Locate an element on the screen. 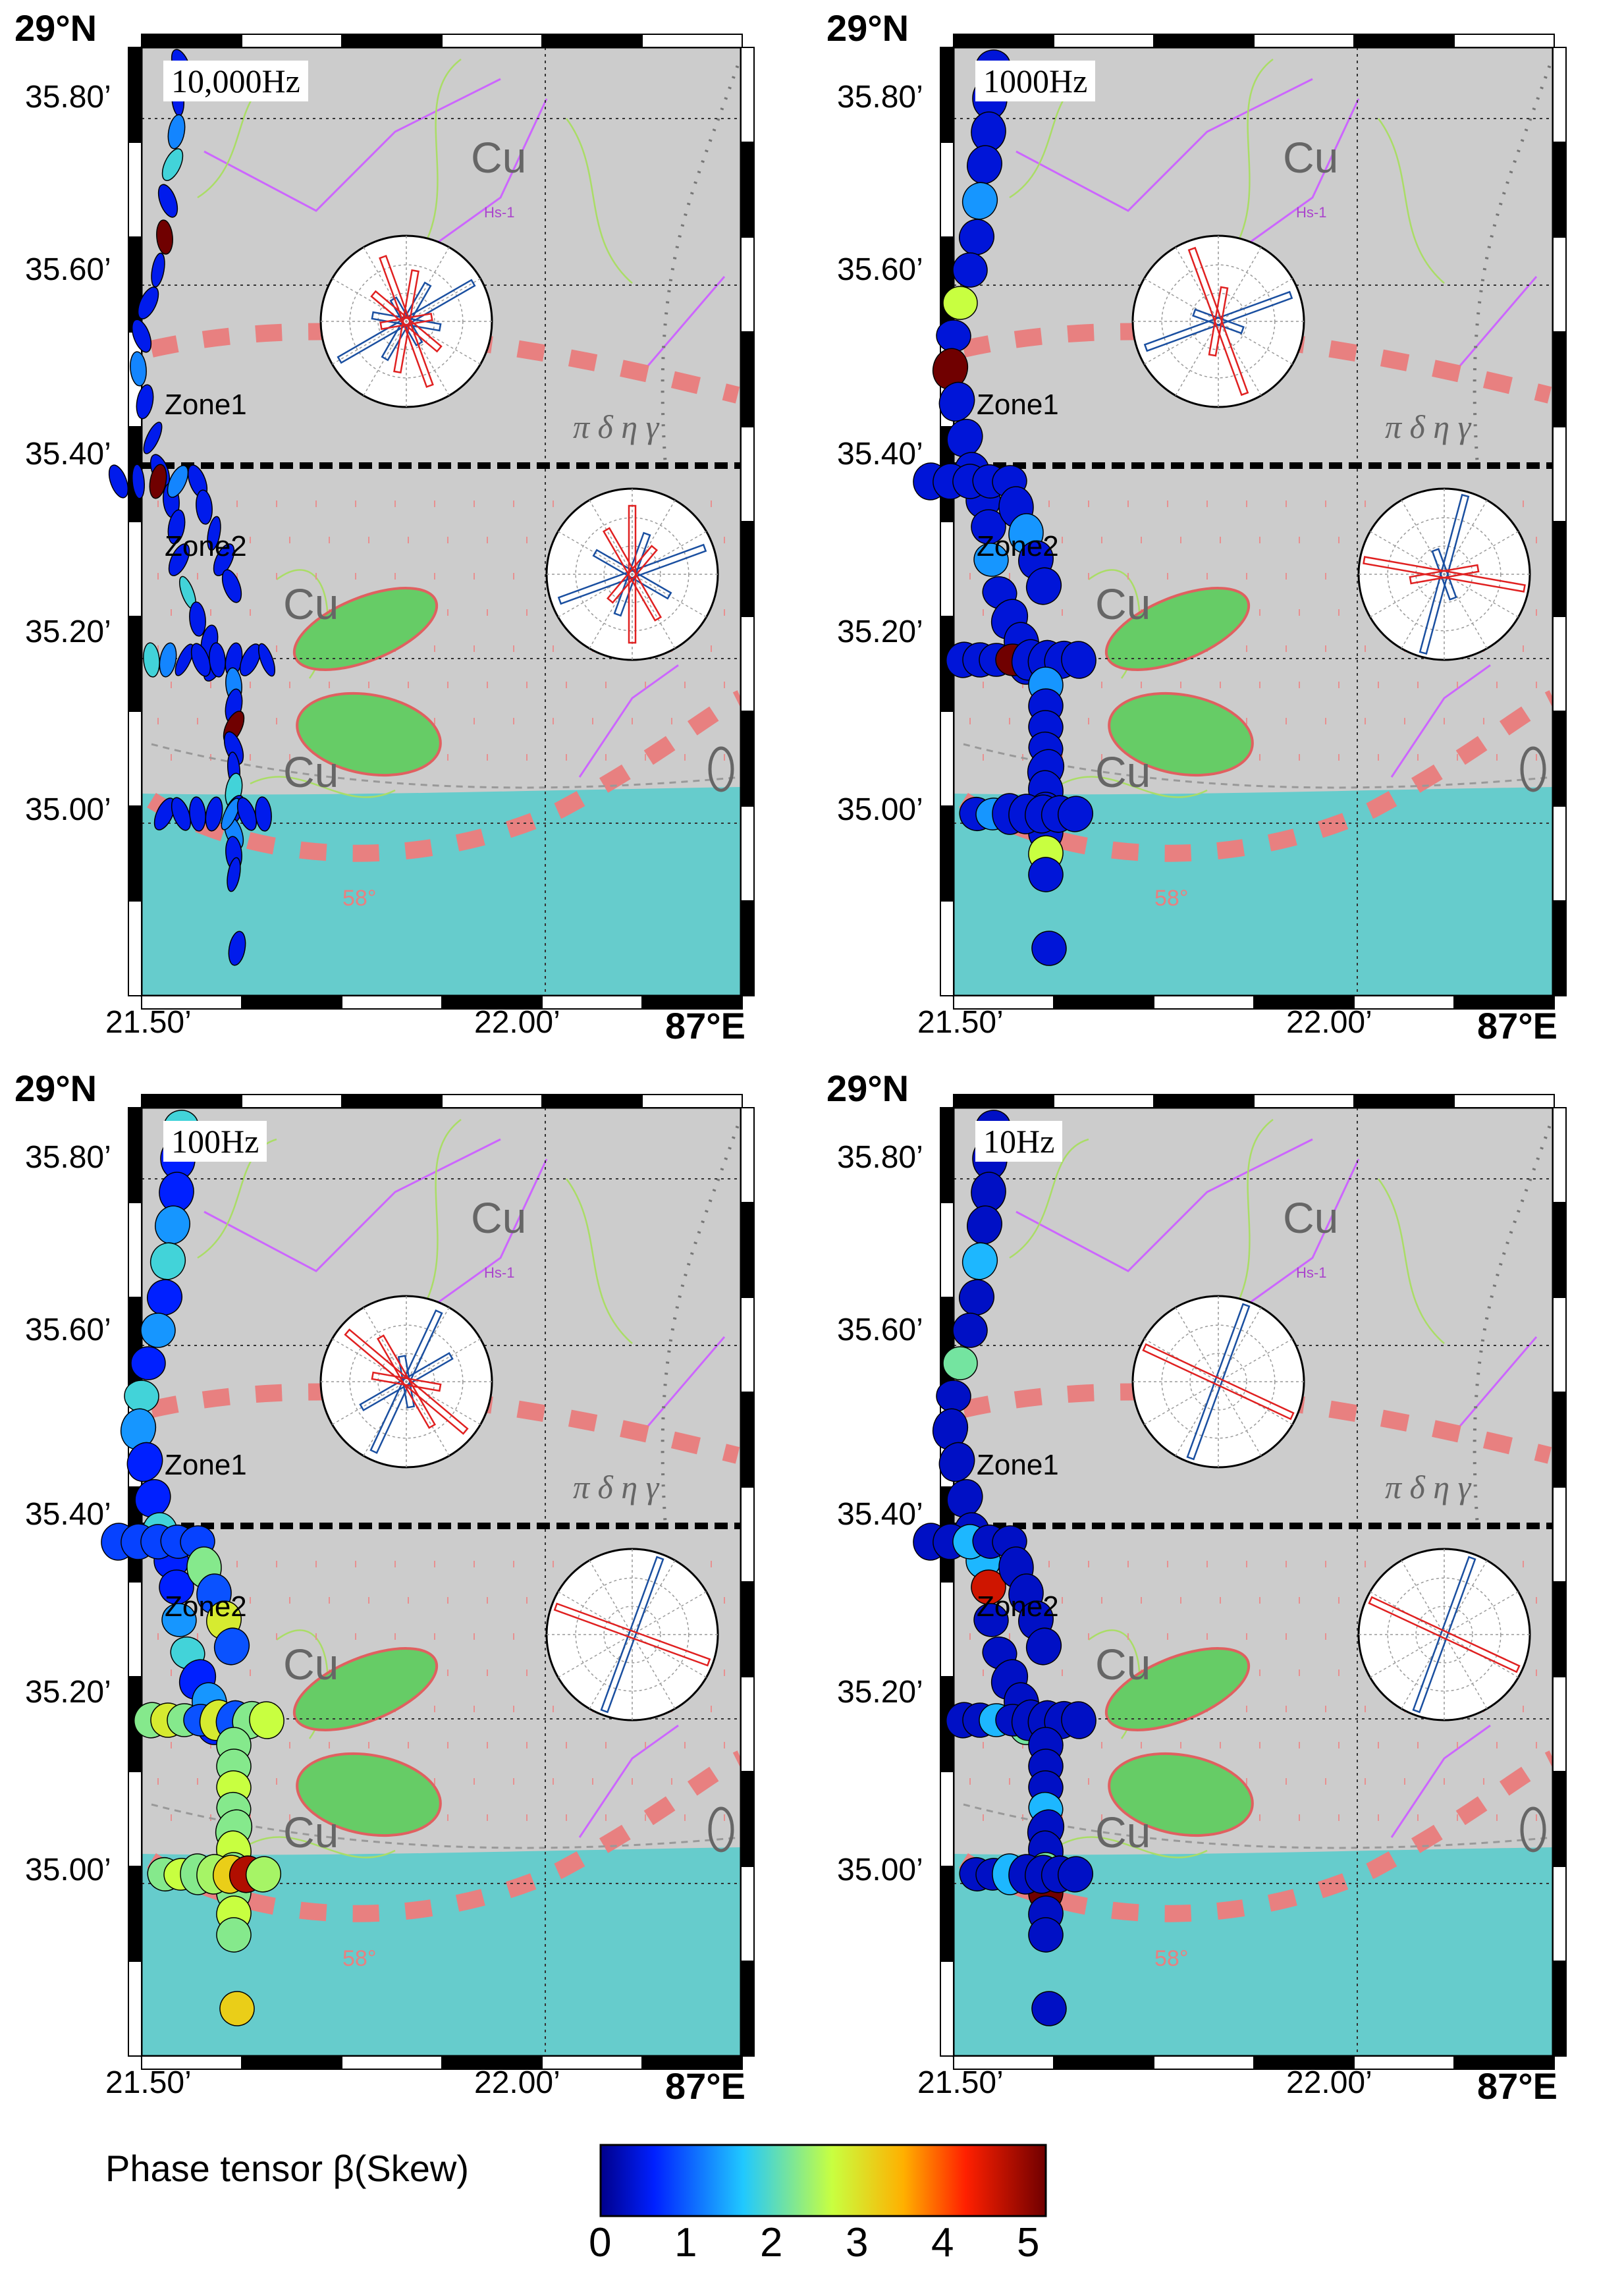 The width and height of the screenshot is (1624, 2276). sea-region is located at coordinates (1253, 891).